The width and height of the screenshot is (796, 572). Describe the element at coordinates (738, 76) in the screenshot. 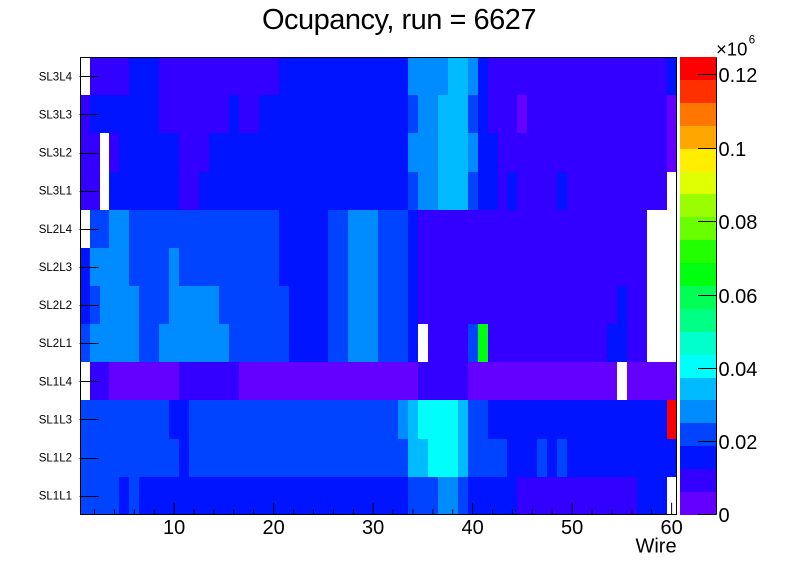

I see `svg-text: 0.12` at that location.